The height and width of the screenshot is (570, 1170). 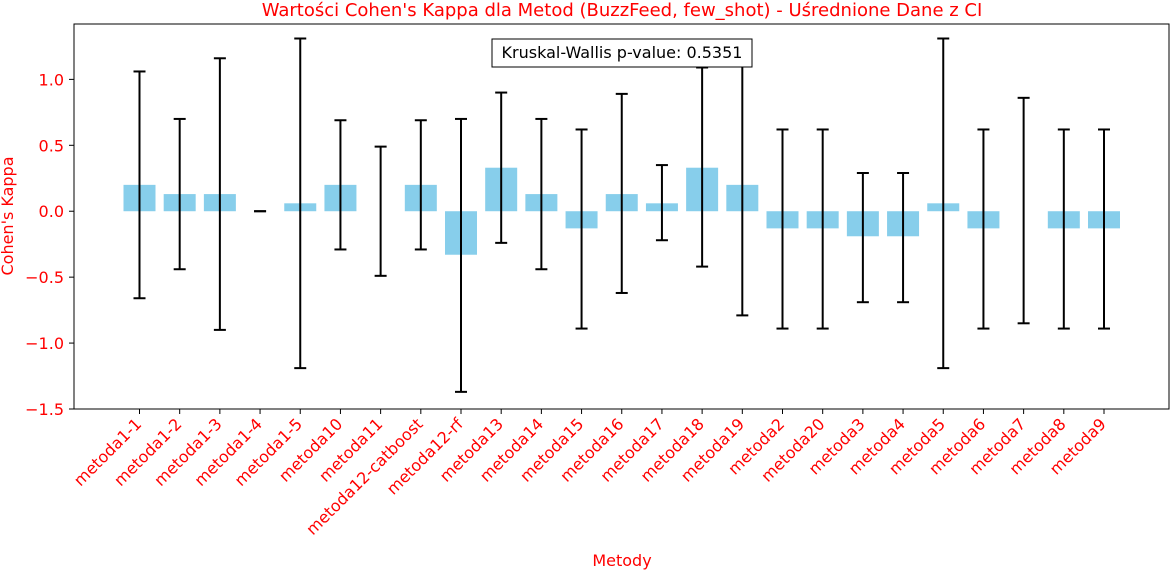 What do you see at coordinates (1104, 229) in the screenshot?
I see `error-bar-metoda9` at bounding box center [1104, 229].